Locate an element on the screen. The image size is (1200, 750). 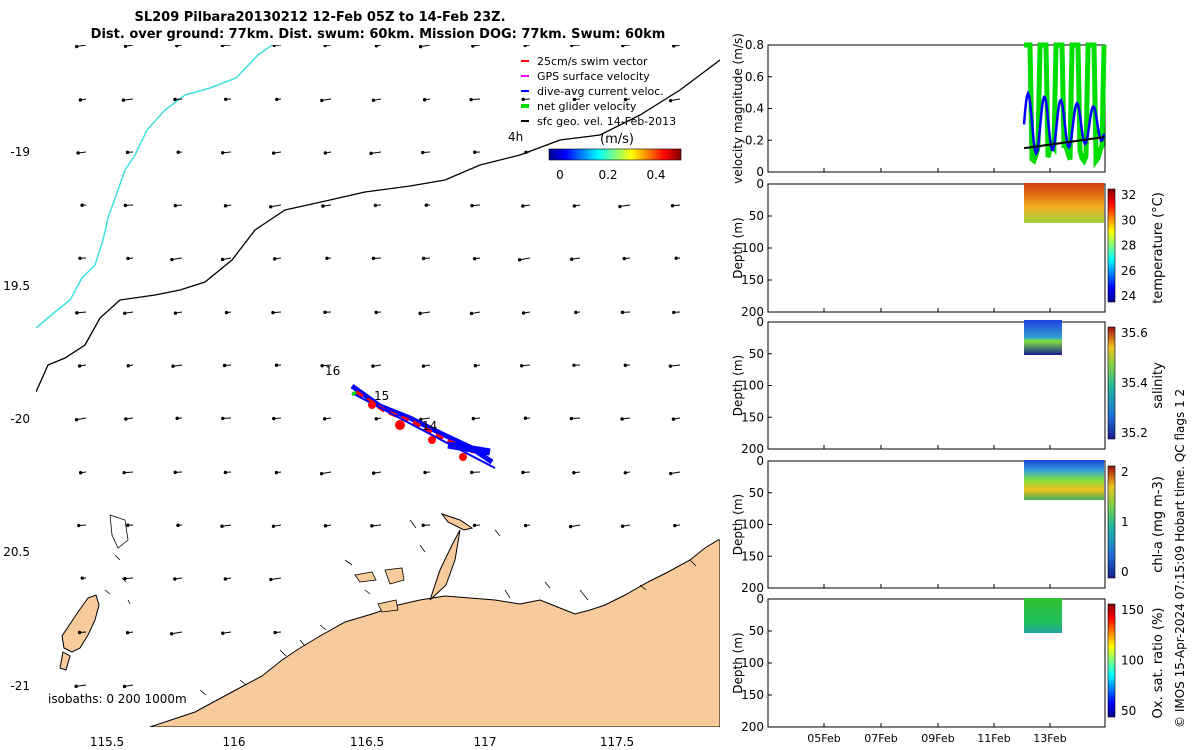
map-x-tick-4: 117.5 is located at coordinates (617, 742).